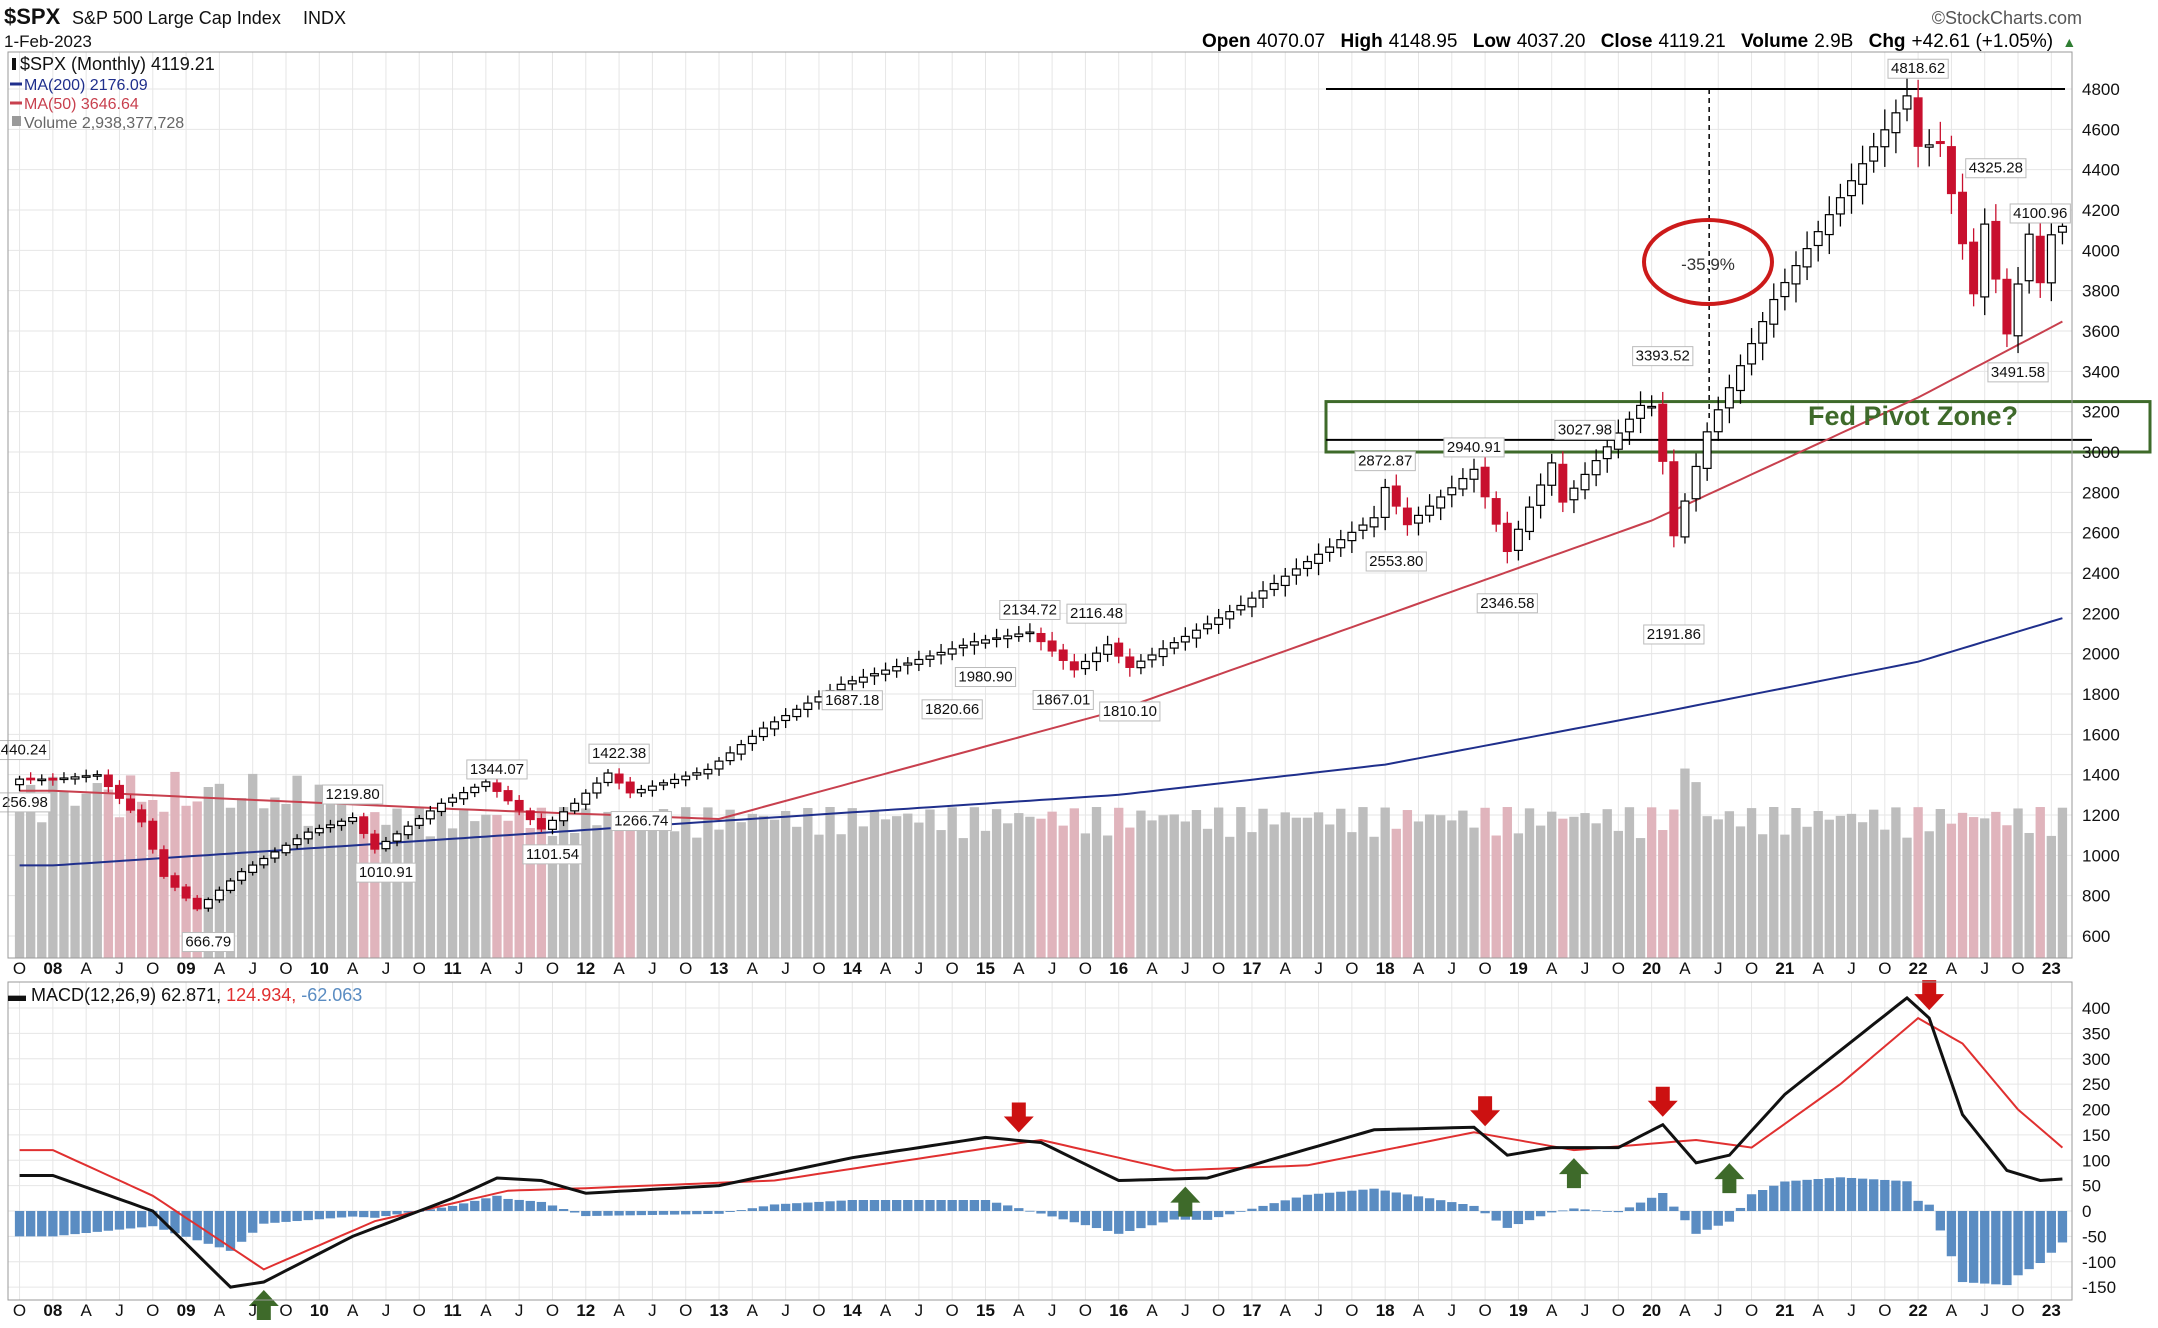 This screenshot has height=1328, width=2158. Describe the element at coordinates (2101, 775) in the screenshot. I see `price-y-tick-label: 1400` at that location.